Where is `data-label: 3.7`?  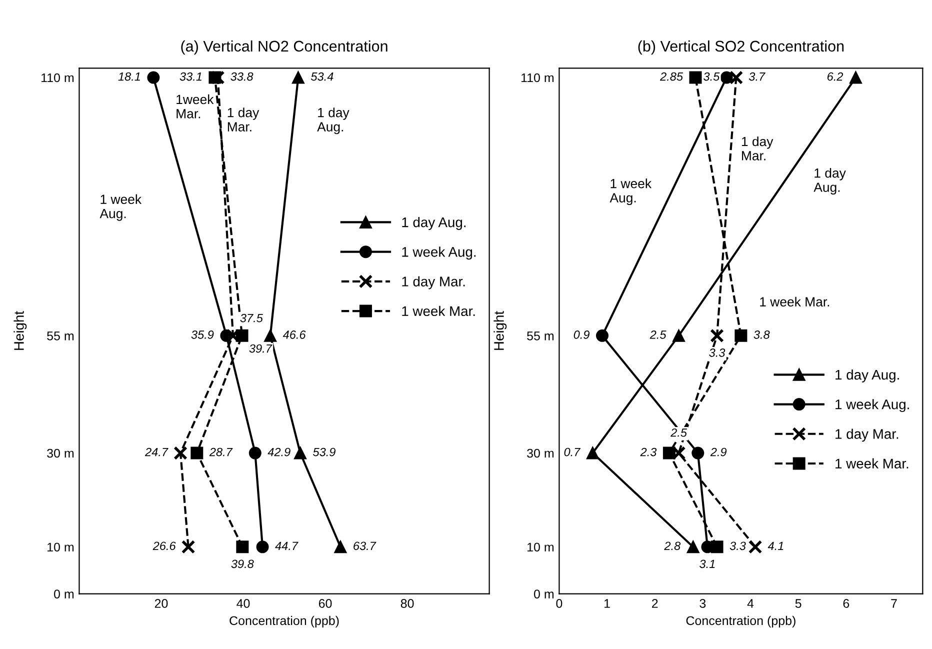
data-label: 3.7 is located at coordinates (757, 76).